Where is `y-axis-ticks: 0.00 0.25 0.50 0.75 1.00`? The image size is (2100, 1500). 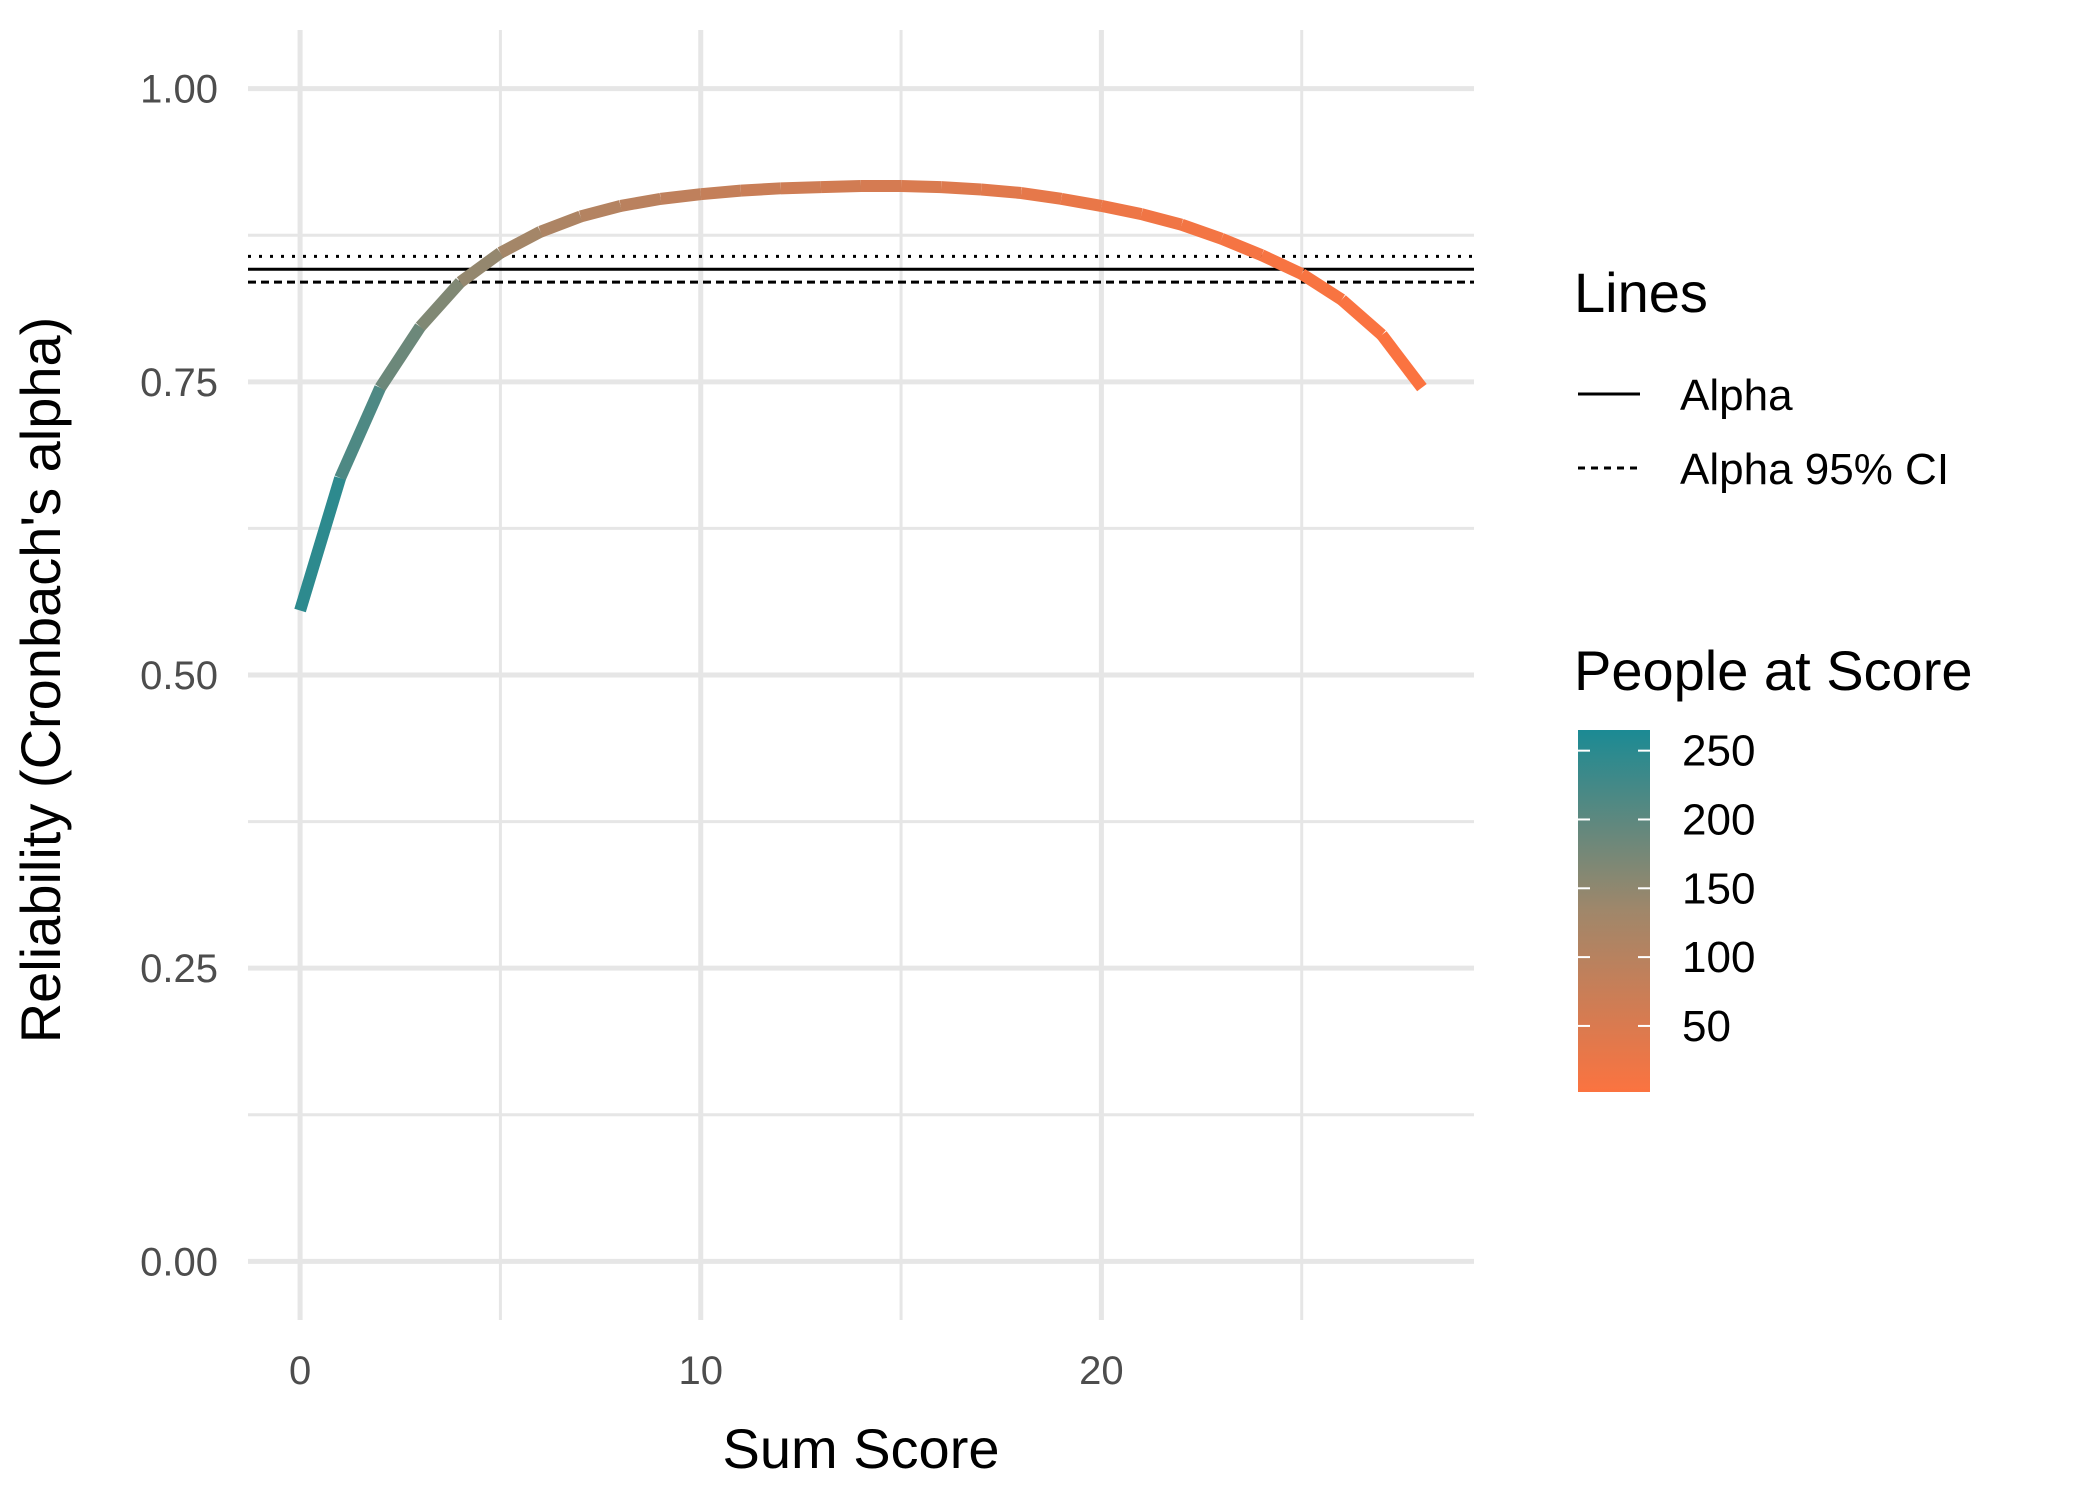 y-axis-ticks: 0.00 0.25 0.50 0.75 1.00 is located at coordinates (179, 676).